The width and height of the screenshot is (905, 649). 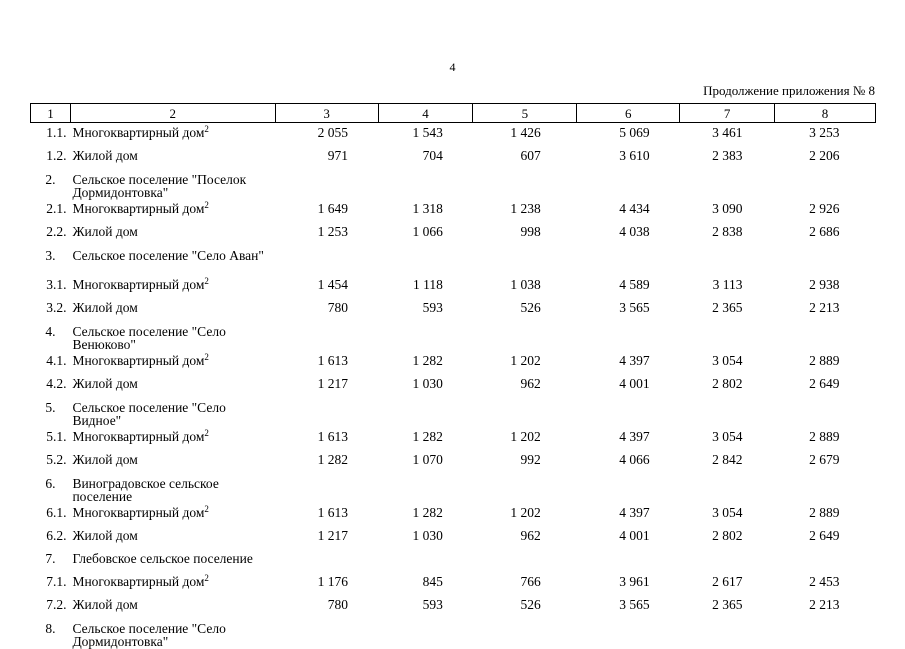 What do you see at coordinates (525, 436) in the screenshot?
I see `value-col-5: 1 202` at bounding box center [525, 436].